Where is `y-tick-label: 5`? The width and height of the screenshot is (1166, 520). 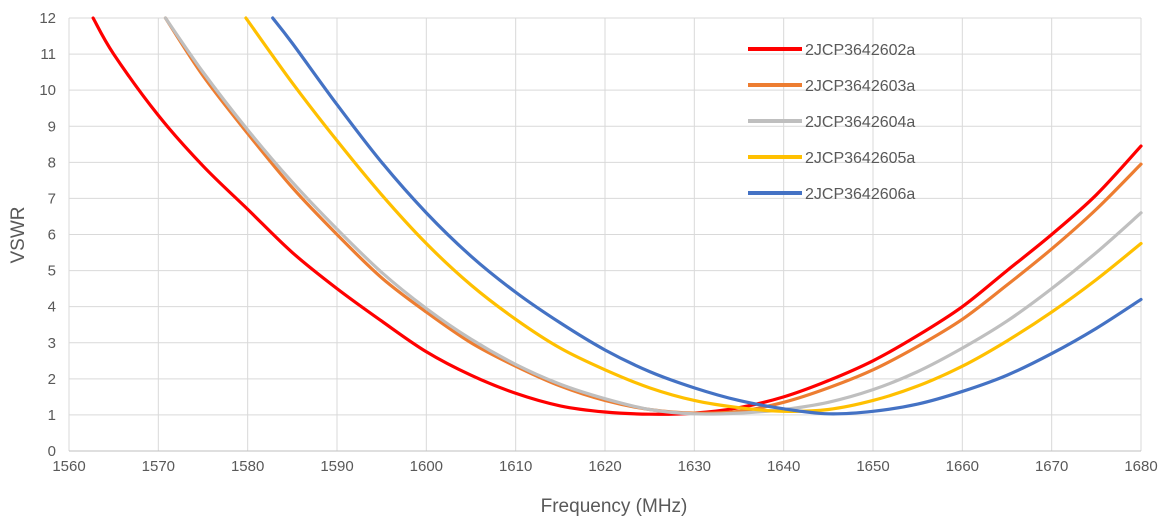 y-tick-label: 5 is located at coordinates (52, 271).